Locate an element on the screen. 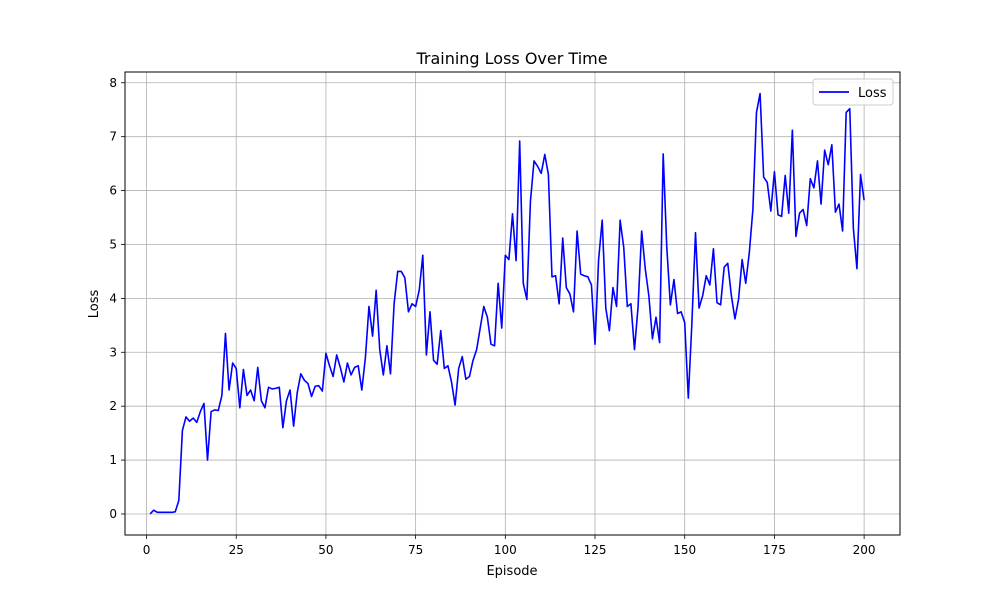  x-tick-label: 150 is located at coordinates (684, 550).